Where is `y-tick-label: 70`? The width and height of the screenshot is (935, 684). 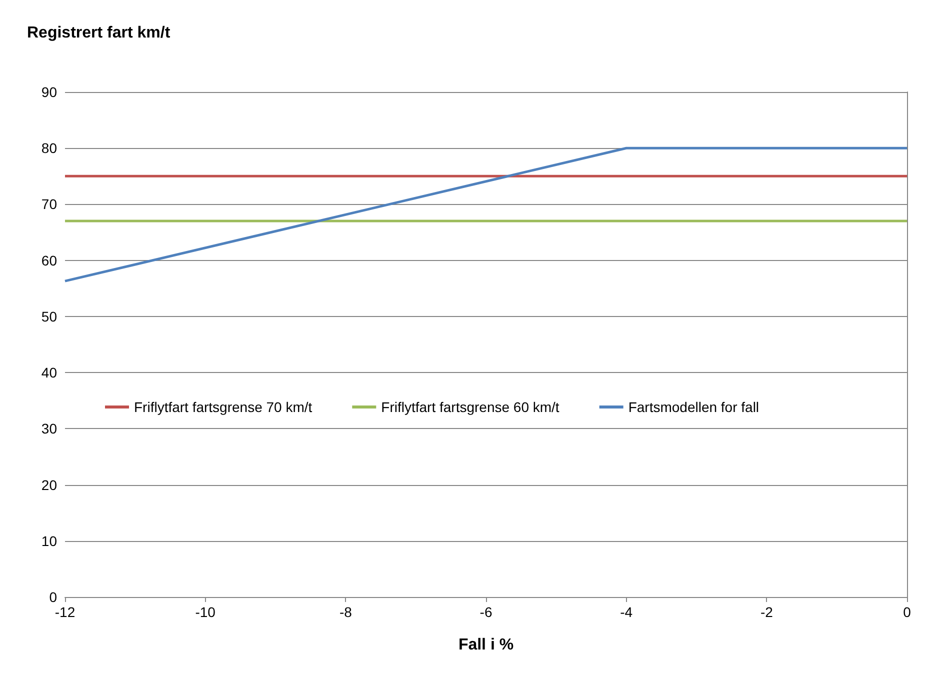 y-tick-label: 70 is located at coordinates (49, 204).